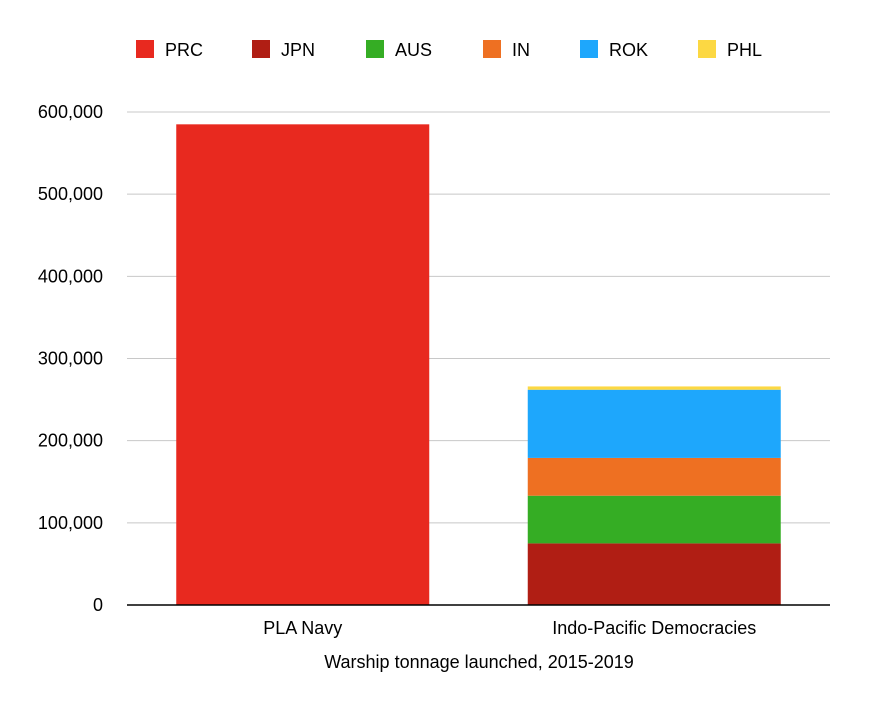  I want to click on y-tick-label: 400,000, so click(70, 276).